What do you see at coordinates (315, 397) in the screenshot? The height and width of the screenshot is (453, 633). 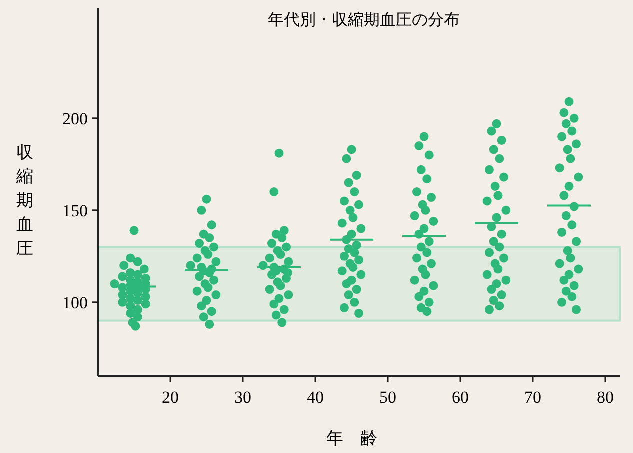 I see `x-tick-label: 40` at bounding box center [315, 397].